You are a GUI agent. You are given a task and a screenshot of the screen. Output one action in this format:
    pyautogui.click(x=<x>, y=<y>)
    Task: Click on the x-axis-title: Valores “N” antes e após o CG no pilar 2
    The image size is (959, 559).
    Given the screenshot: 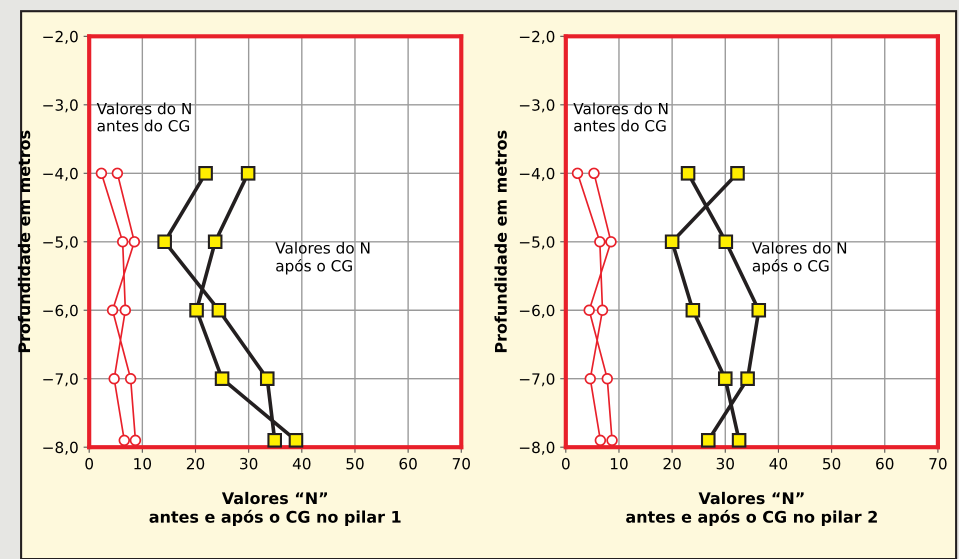 What is the action you would take?
    pyautogui.click(x=751, y=509)
    